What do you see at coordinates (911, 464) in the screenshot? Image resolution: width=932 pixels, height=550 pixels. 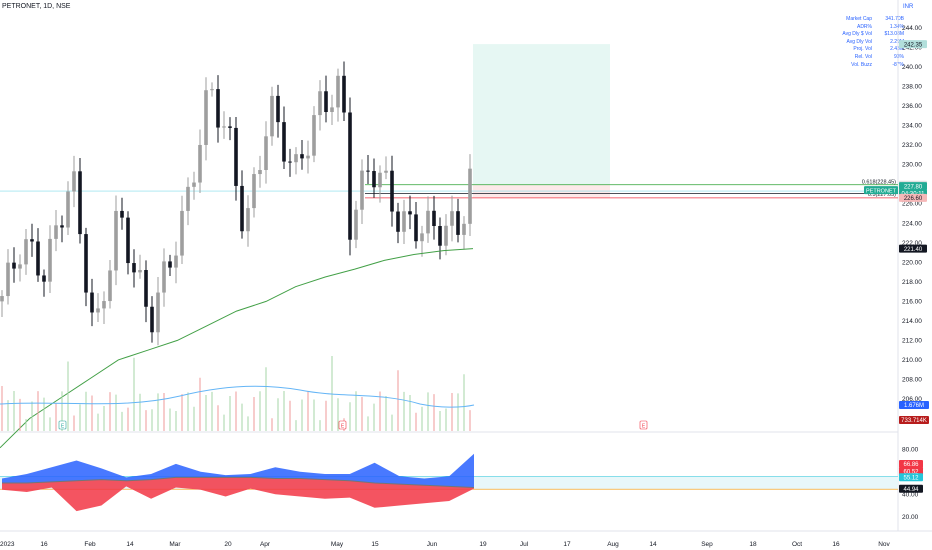 I see `osc-badge` at bounding box center [911, 464].